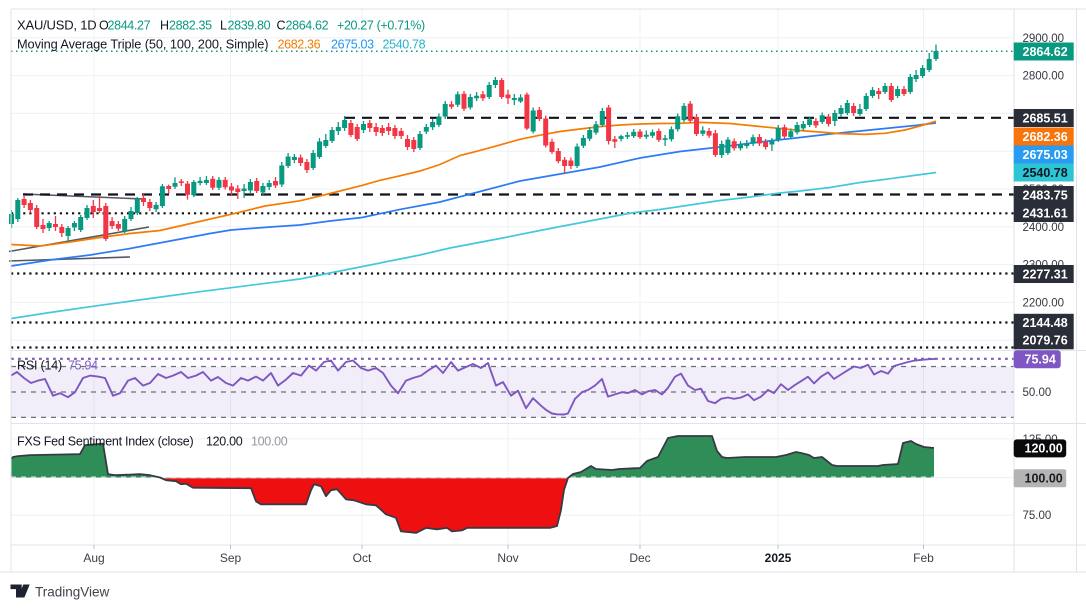 The image size is (1086, 610). What do you see at coordinates (72, 592) in the screenshot?
I see `svg-text: TradingView` at bounding box center [72, 592].